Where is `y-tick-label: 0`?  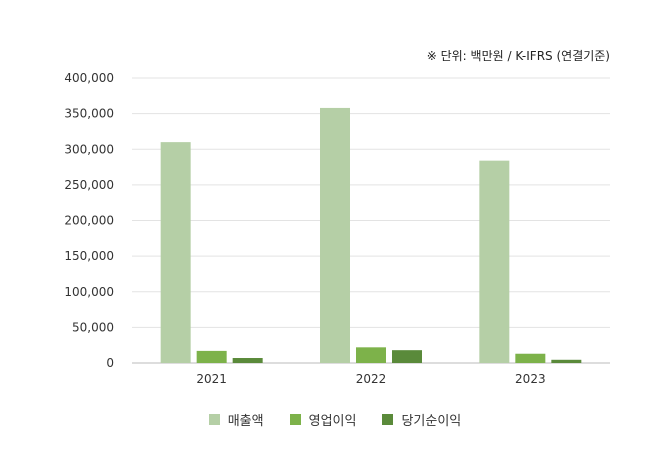
y-tick-label: 0 is located at coordinates (110, 363).